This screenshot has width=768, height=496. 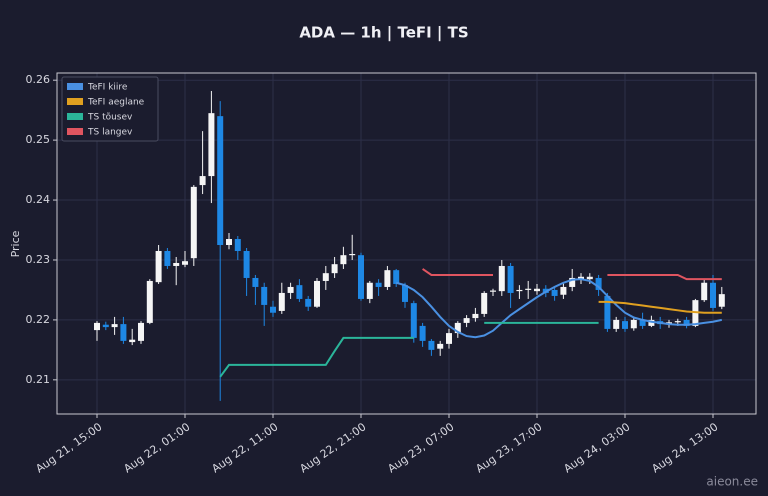 I want to click on y-tick-label: 0.23, so click(x=38, y=259).